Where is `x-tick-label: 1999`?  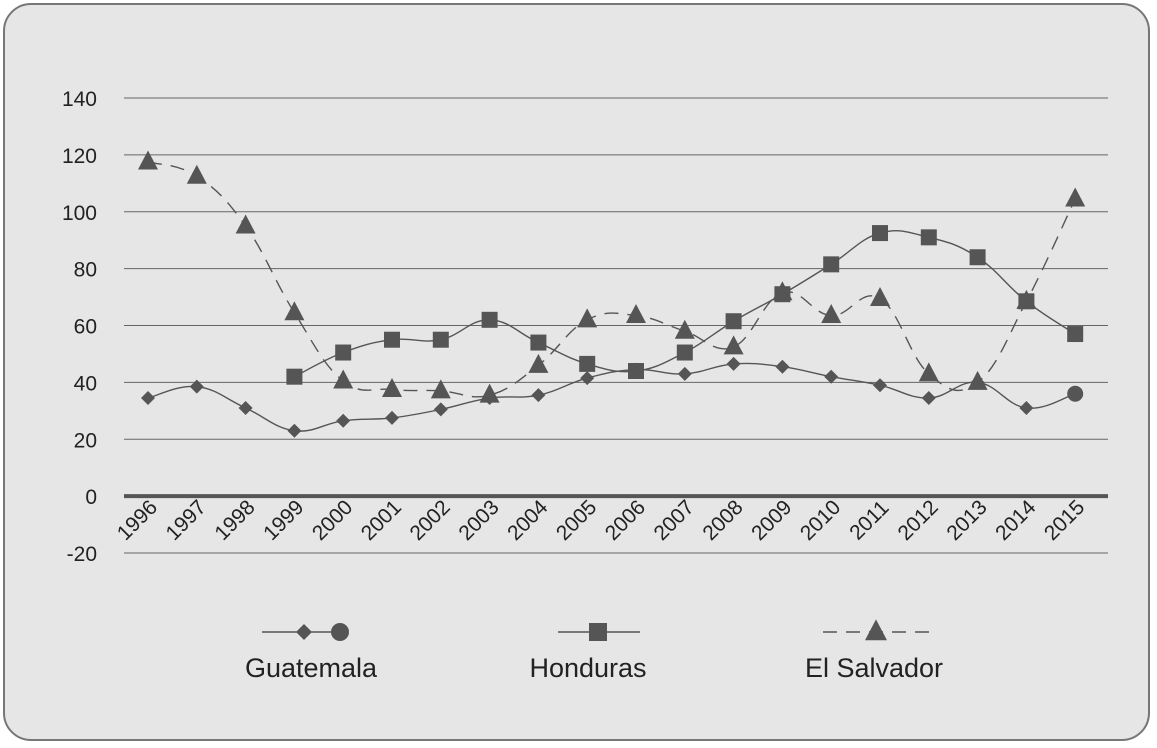
x-tick-label: 1999 is located at coordinates (283, 520).